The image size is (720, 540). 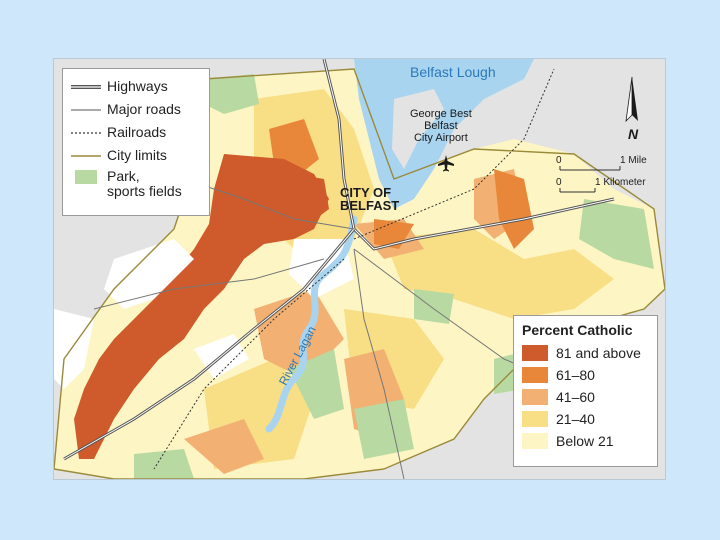 I want to click on airport-label-line3: City Airport, so click(x=440, y=138).